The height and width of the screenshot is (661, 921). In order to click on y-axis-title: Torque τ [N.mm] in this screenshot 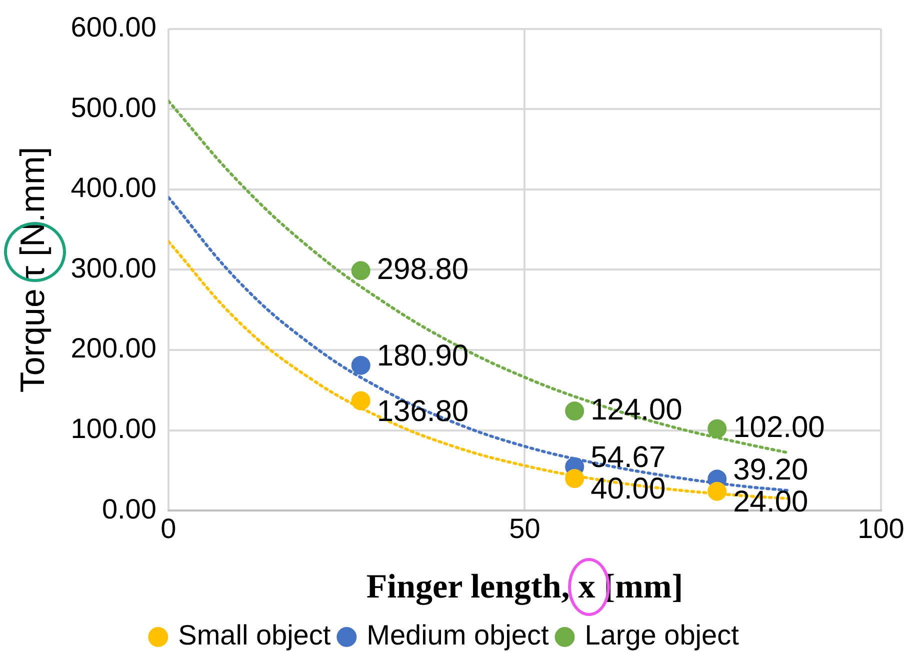, I will do `click(33, 269)`.